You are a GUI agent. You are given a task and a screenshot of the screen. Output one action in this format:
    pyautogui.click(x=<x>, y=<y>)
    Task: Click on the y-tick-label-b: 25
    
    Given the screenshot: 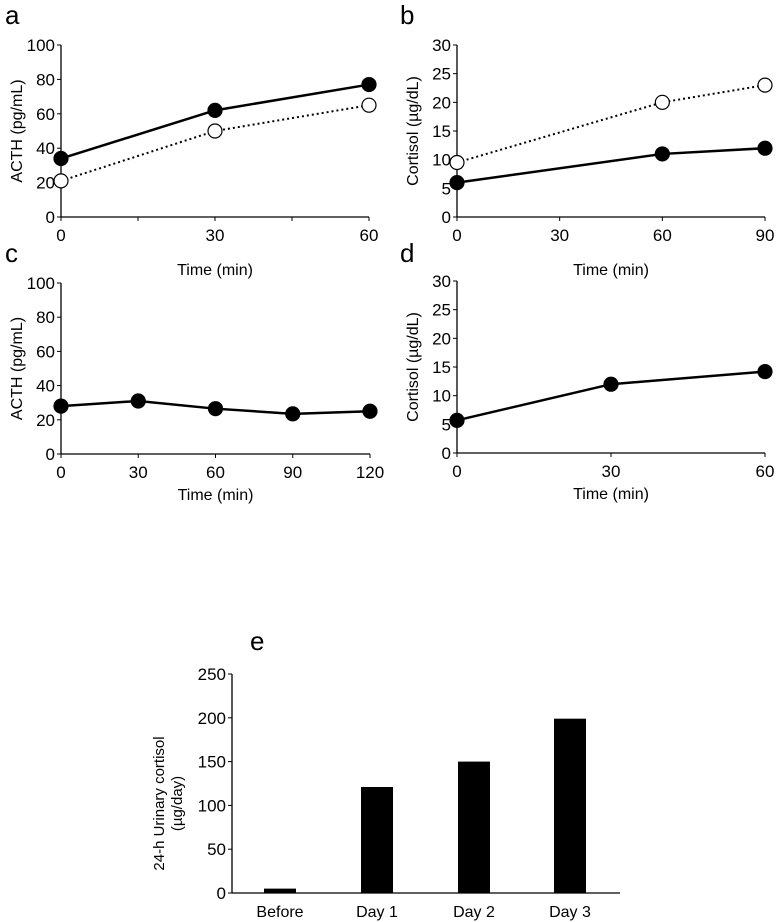 What is the action you would take?
    pyautogui.click(x=441, y=74)
    